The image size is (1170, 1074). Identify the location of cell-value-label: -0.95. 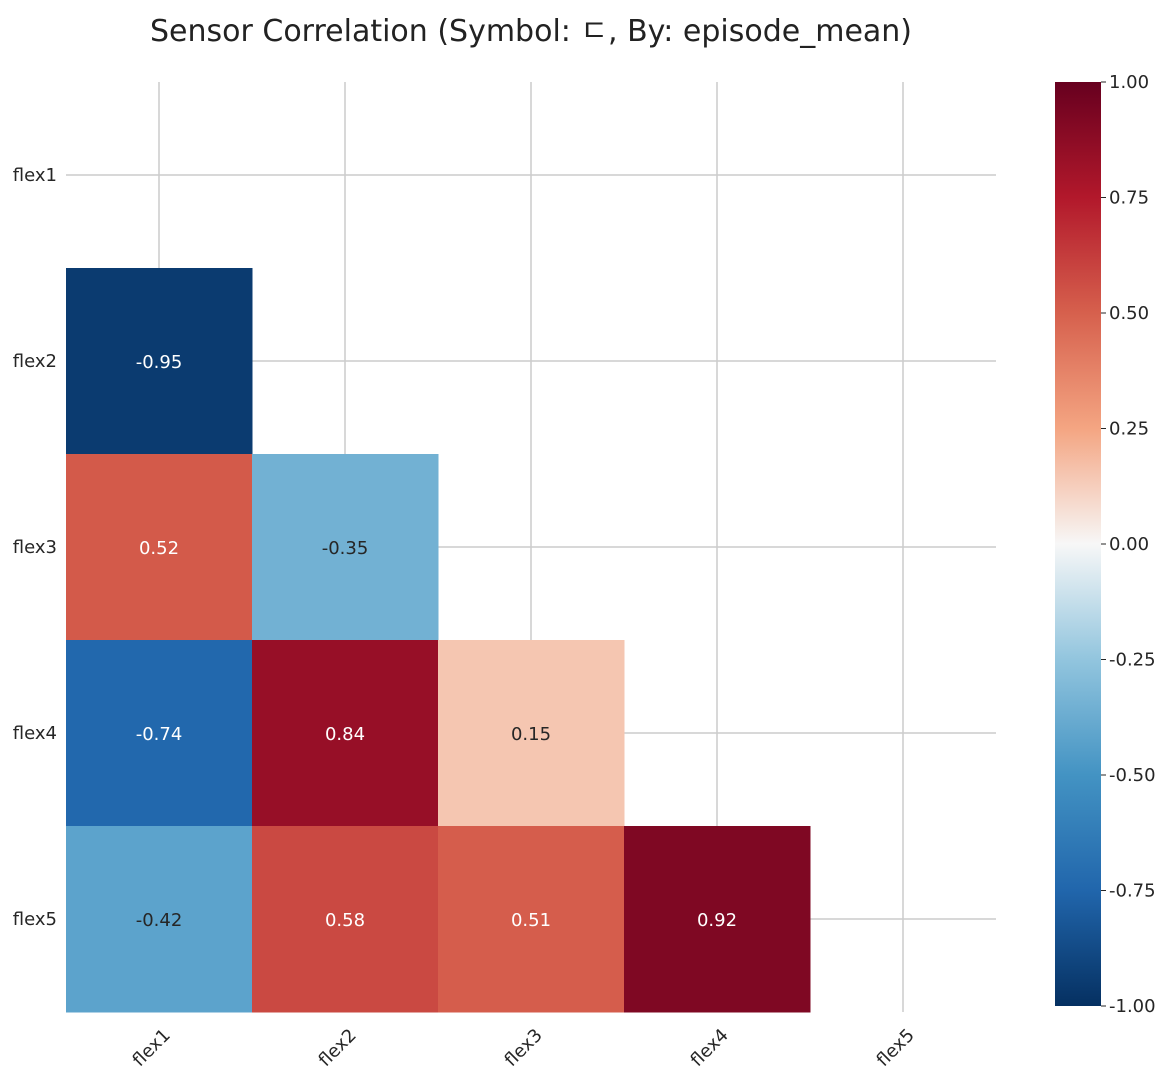
(159, 362).